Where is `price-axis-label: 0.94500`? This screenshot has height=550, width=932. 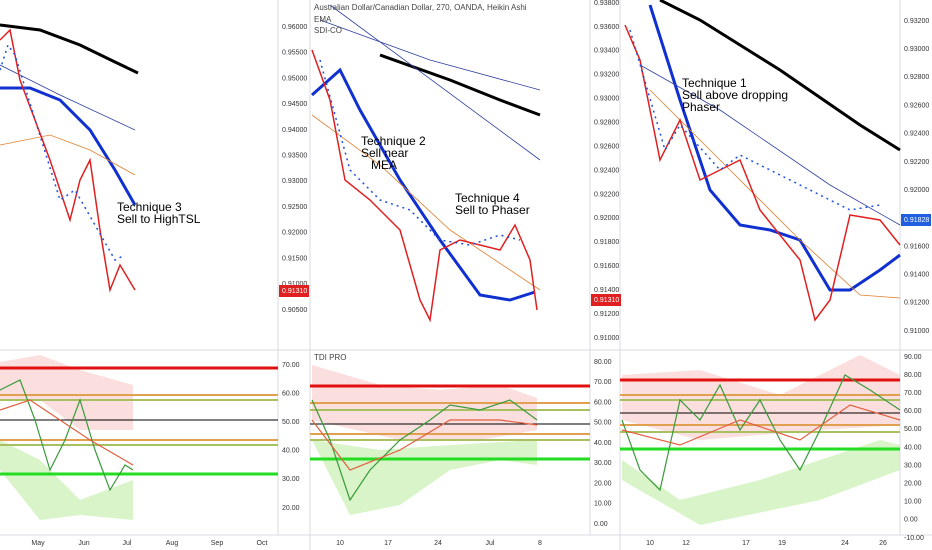
price-axis-label: 0.94500 is located at coordinates (294, 104).